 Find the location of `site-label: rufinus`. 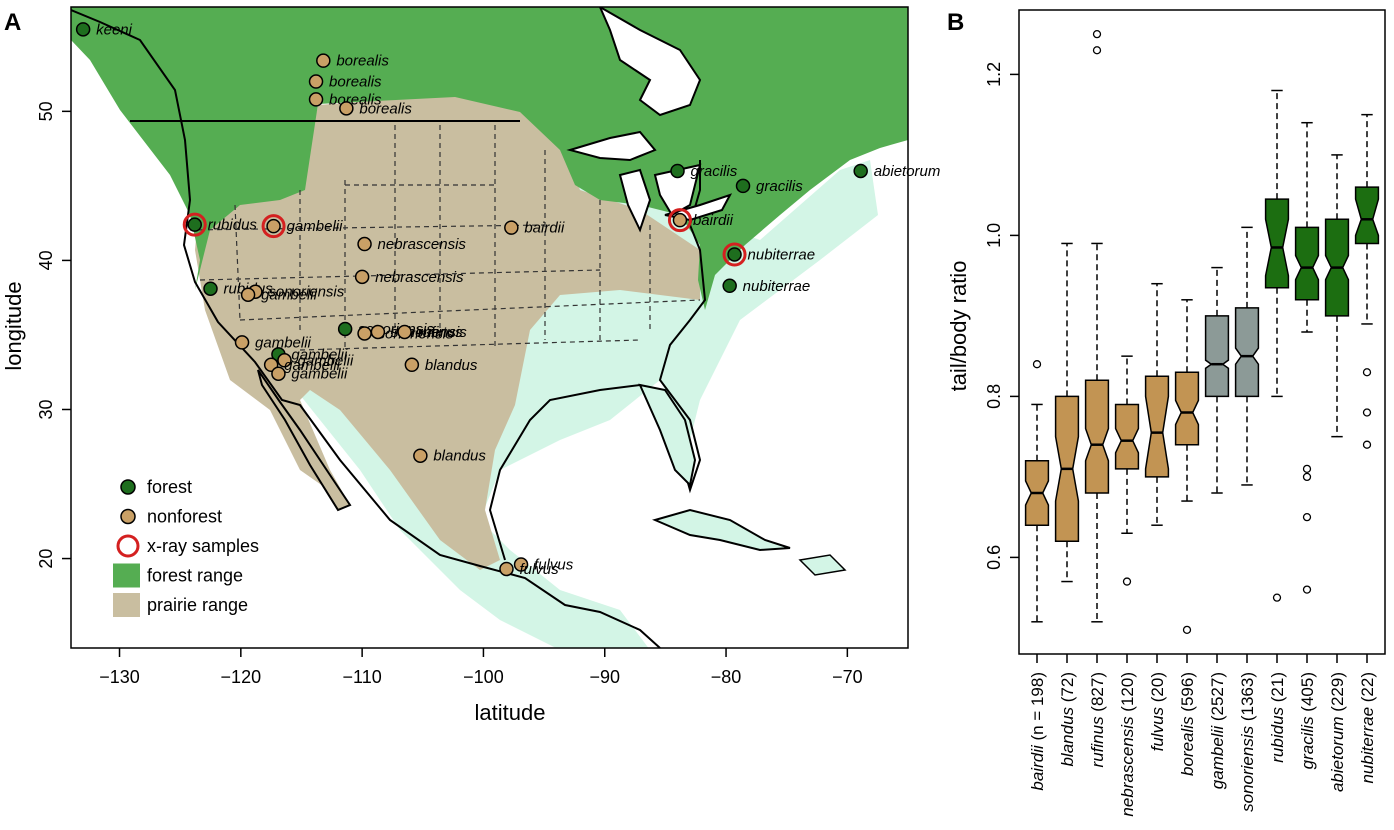

site-label: rufinus is located at coordinates (441, 332).